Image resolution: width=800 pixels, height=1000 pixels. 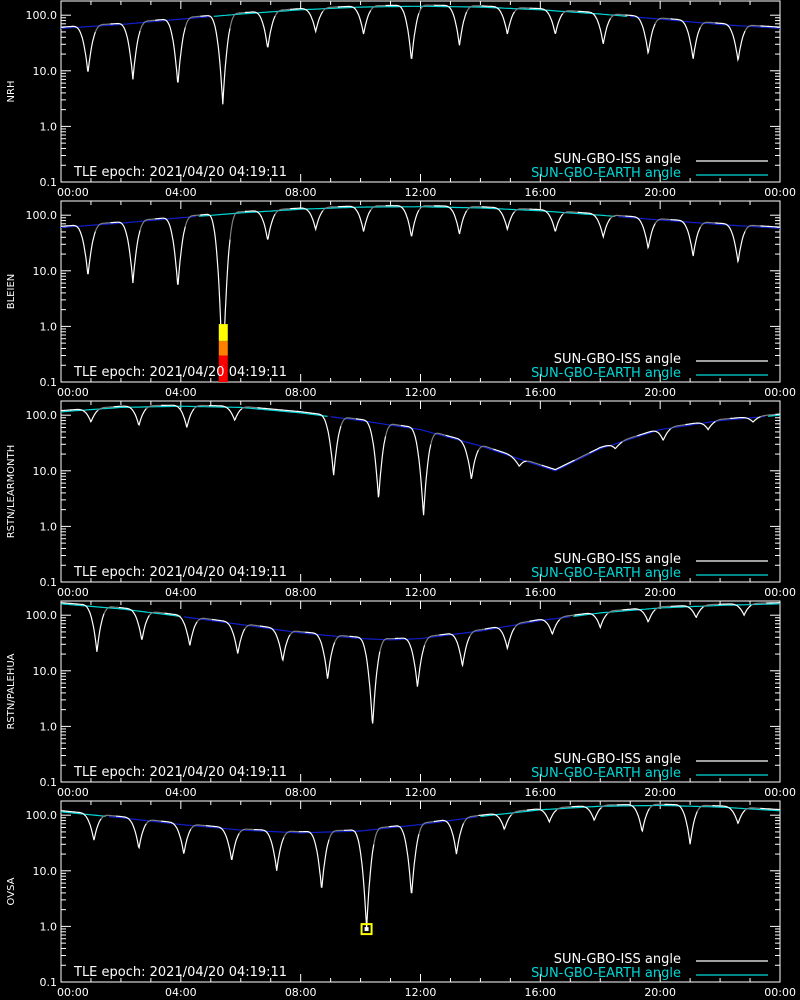 What do you see at coordinates (11, 292) in the screenshot?
I see `y-axis-label: BLEIEN` at bounding box center [11, 292].